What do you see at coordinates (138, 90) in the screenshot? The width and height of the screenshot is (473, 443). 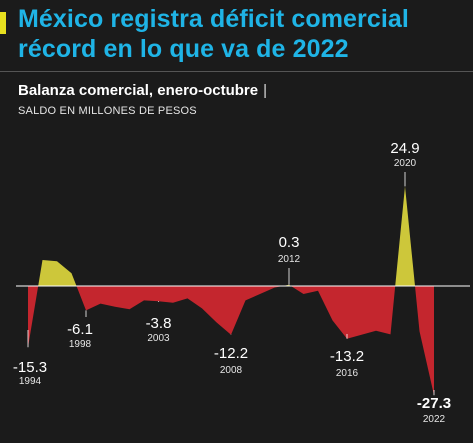 I see `subtitle-text: Balanza comercial, enero-octubre` at bounding box center [138, 90].